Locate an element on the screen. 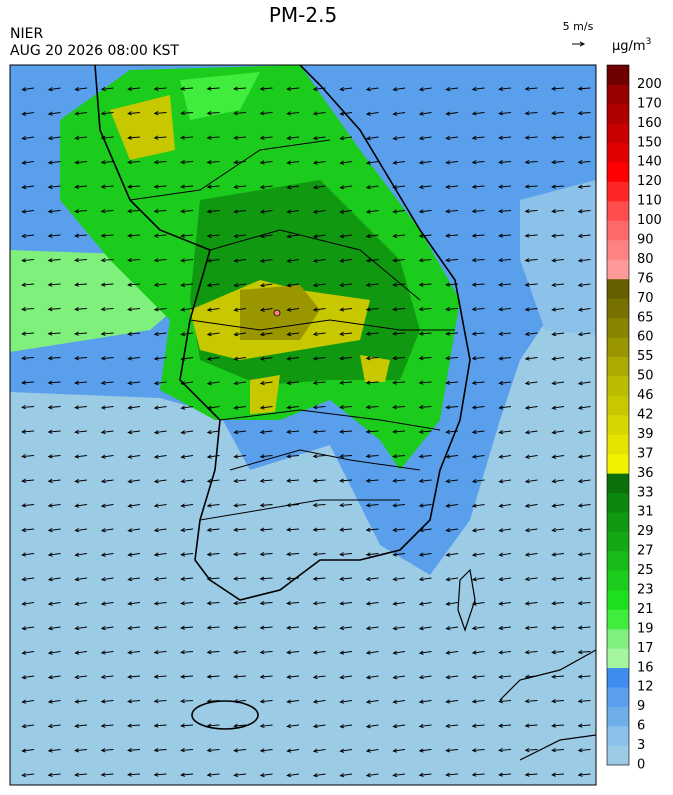  colorbar-label: 31 is located at coordinates (645, 512).